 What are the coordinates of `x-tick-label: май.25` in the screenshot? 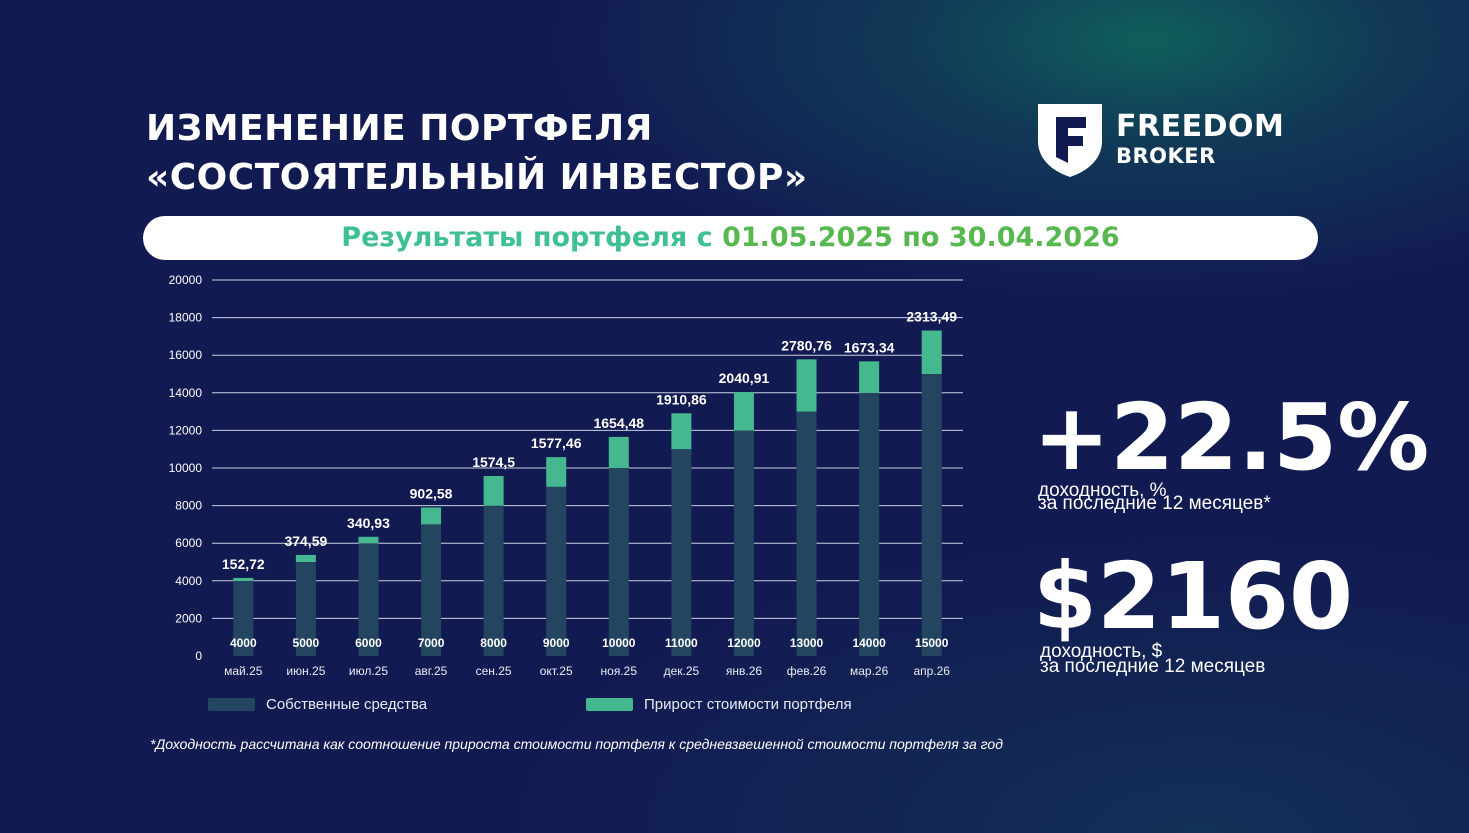 It's located at (243, 671).